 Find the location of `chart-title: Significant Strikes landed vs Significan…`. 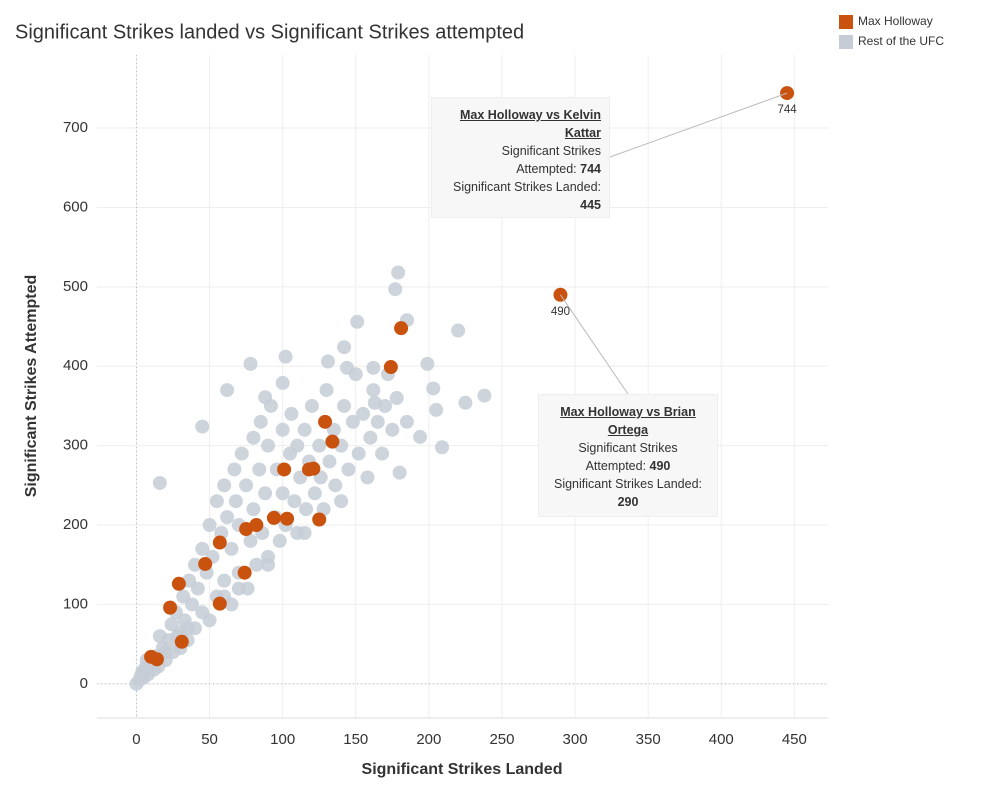

chart-title: Significant Strikes landed vs Significan… is located at coordinates (269, 32).